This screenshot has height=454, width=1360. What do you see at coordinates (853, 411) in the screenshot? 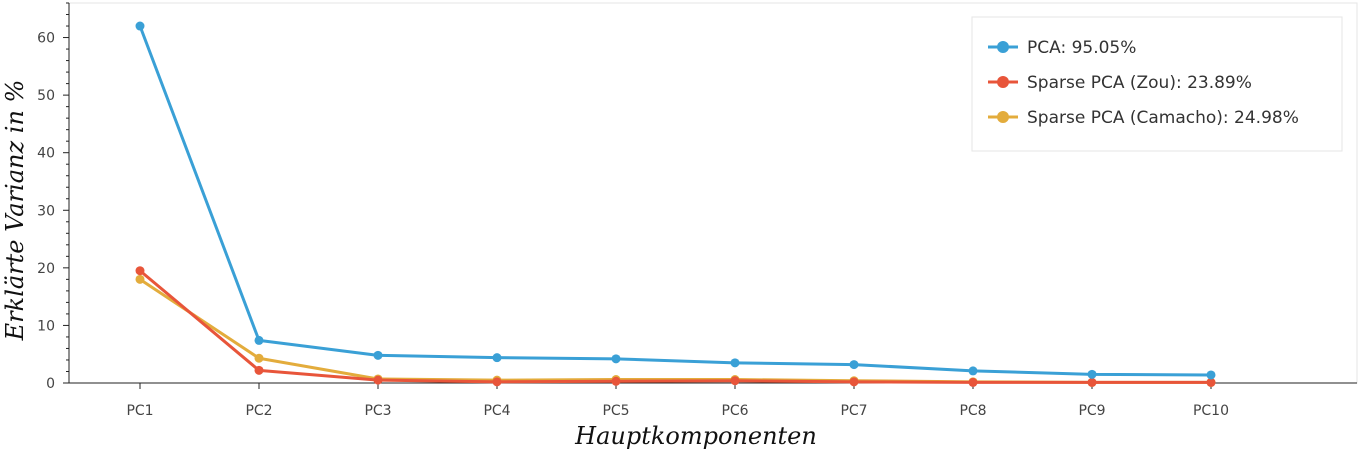
I see `x-tick-label: PC7` at bounding box center [853, 411].